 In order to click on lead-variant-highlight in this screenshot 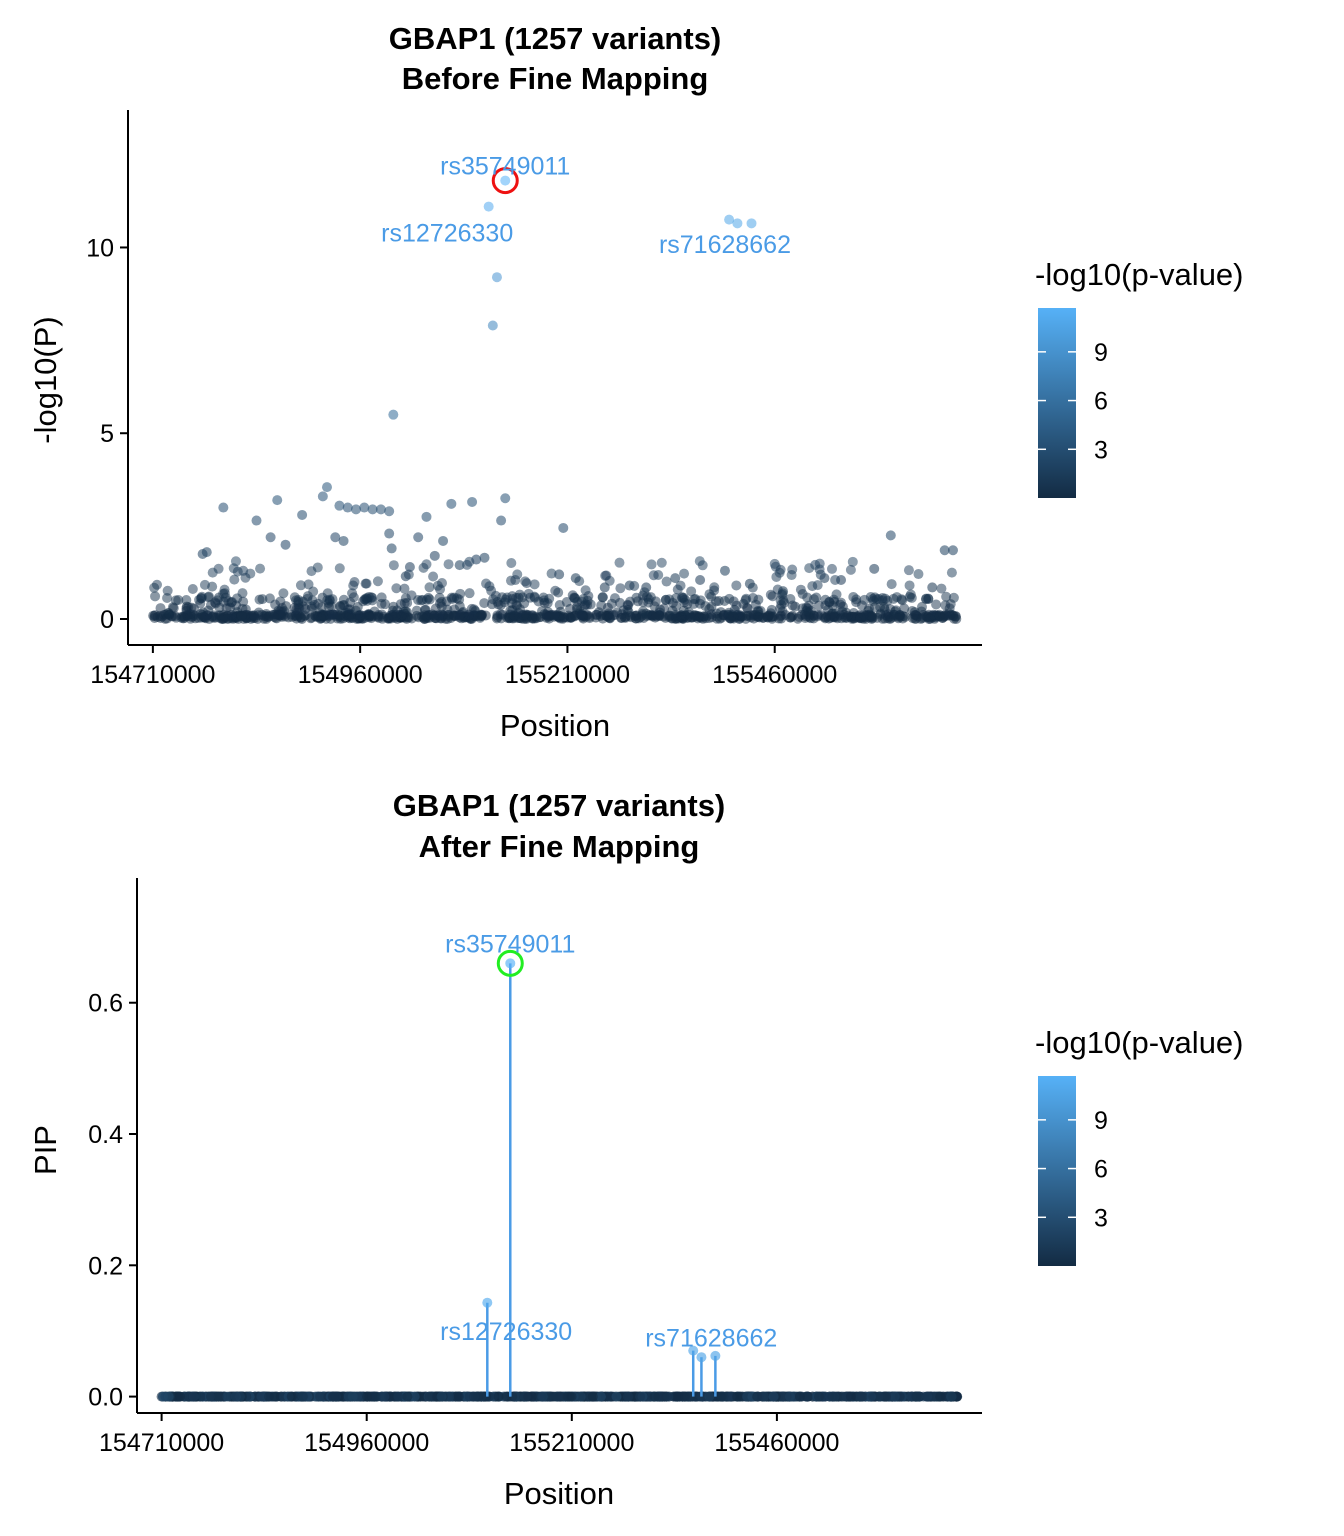, I will do `click(510, 963)`.